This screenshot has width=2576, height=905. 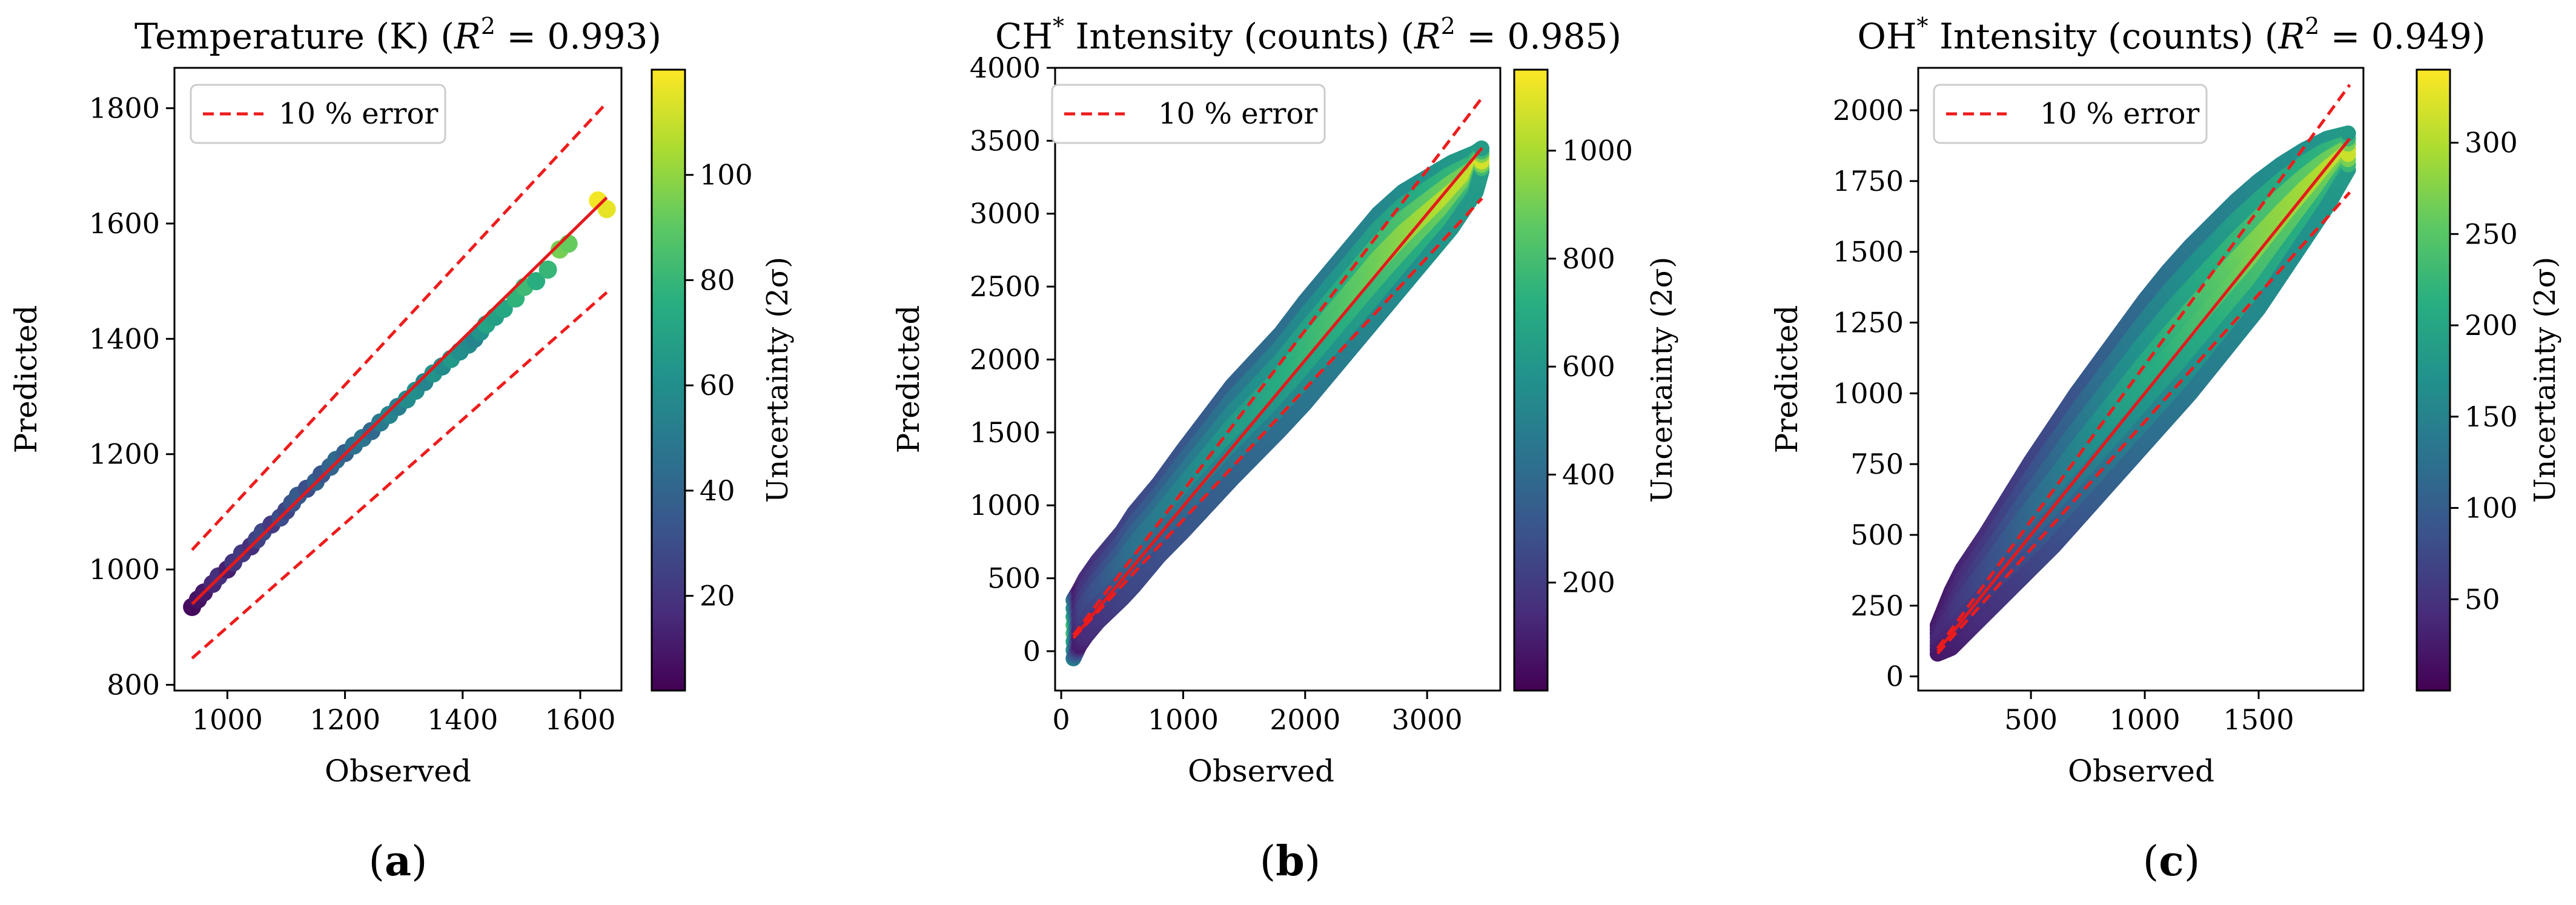 I want to click on panel-c-label: (c), so click(x=2171, y=861).